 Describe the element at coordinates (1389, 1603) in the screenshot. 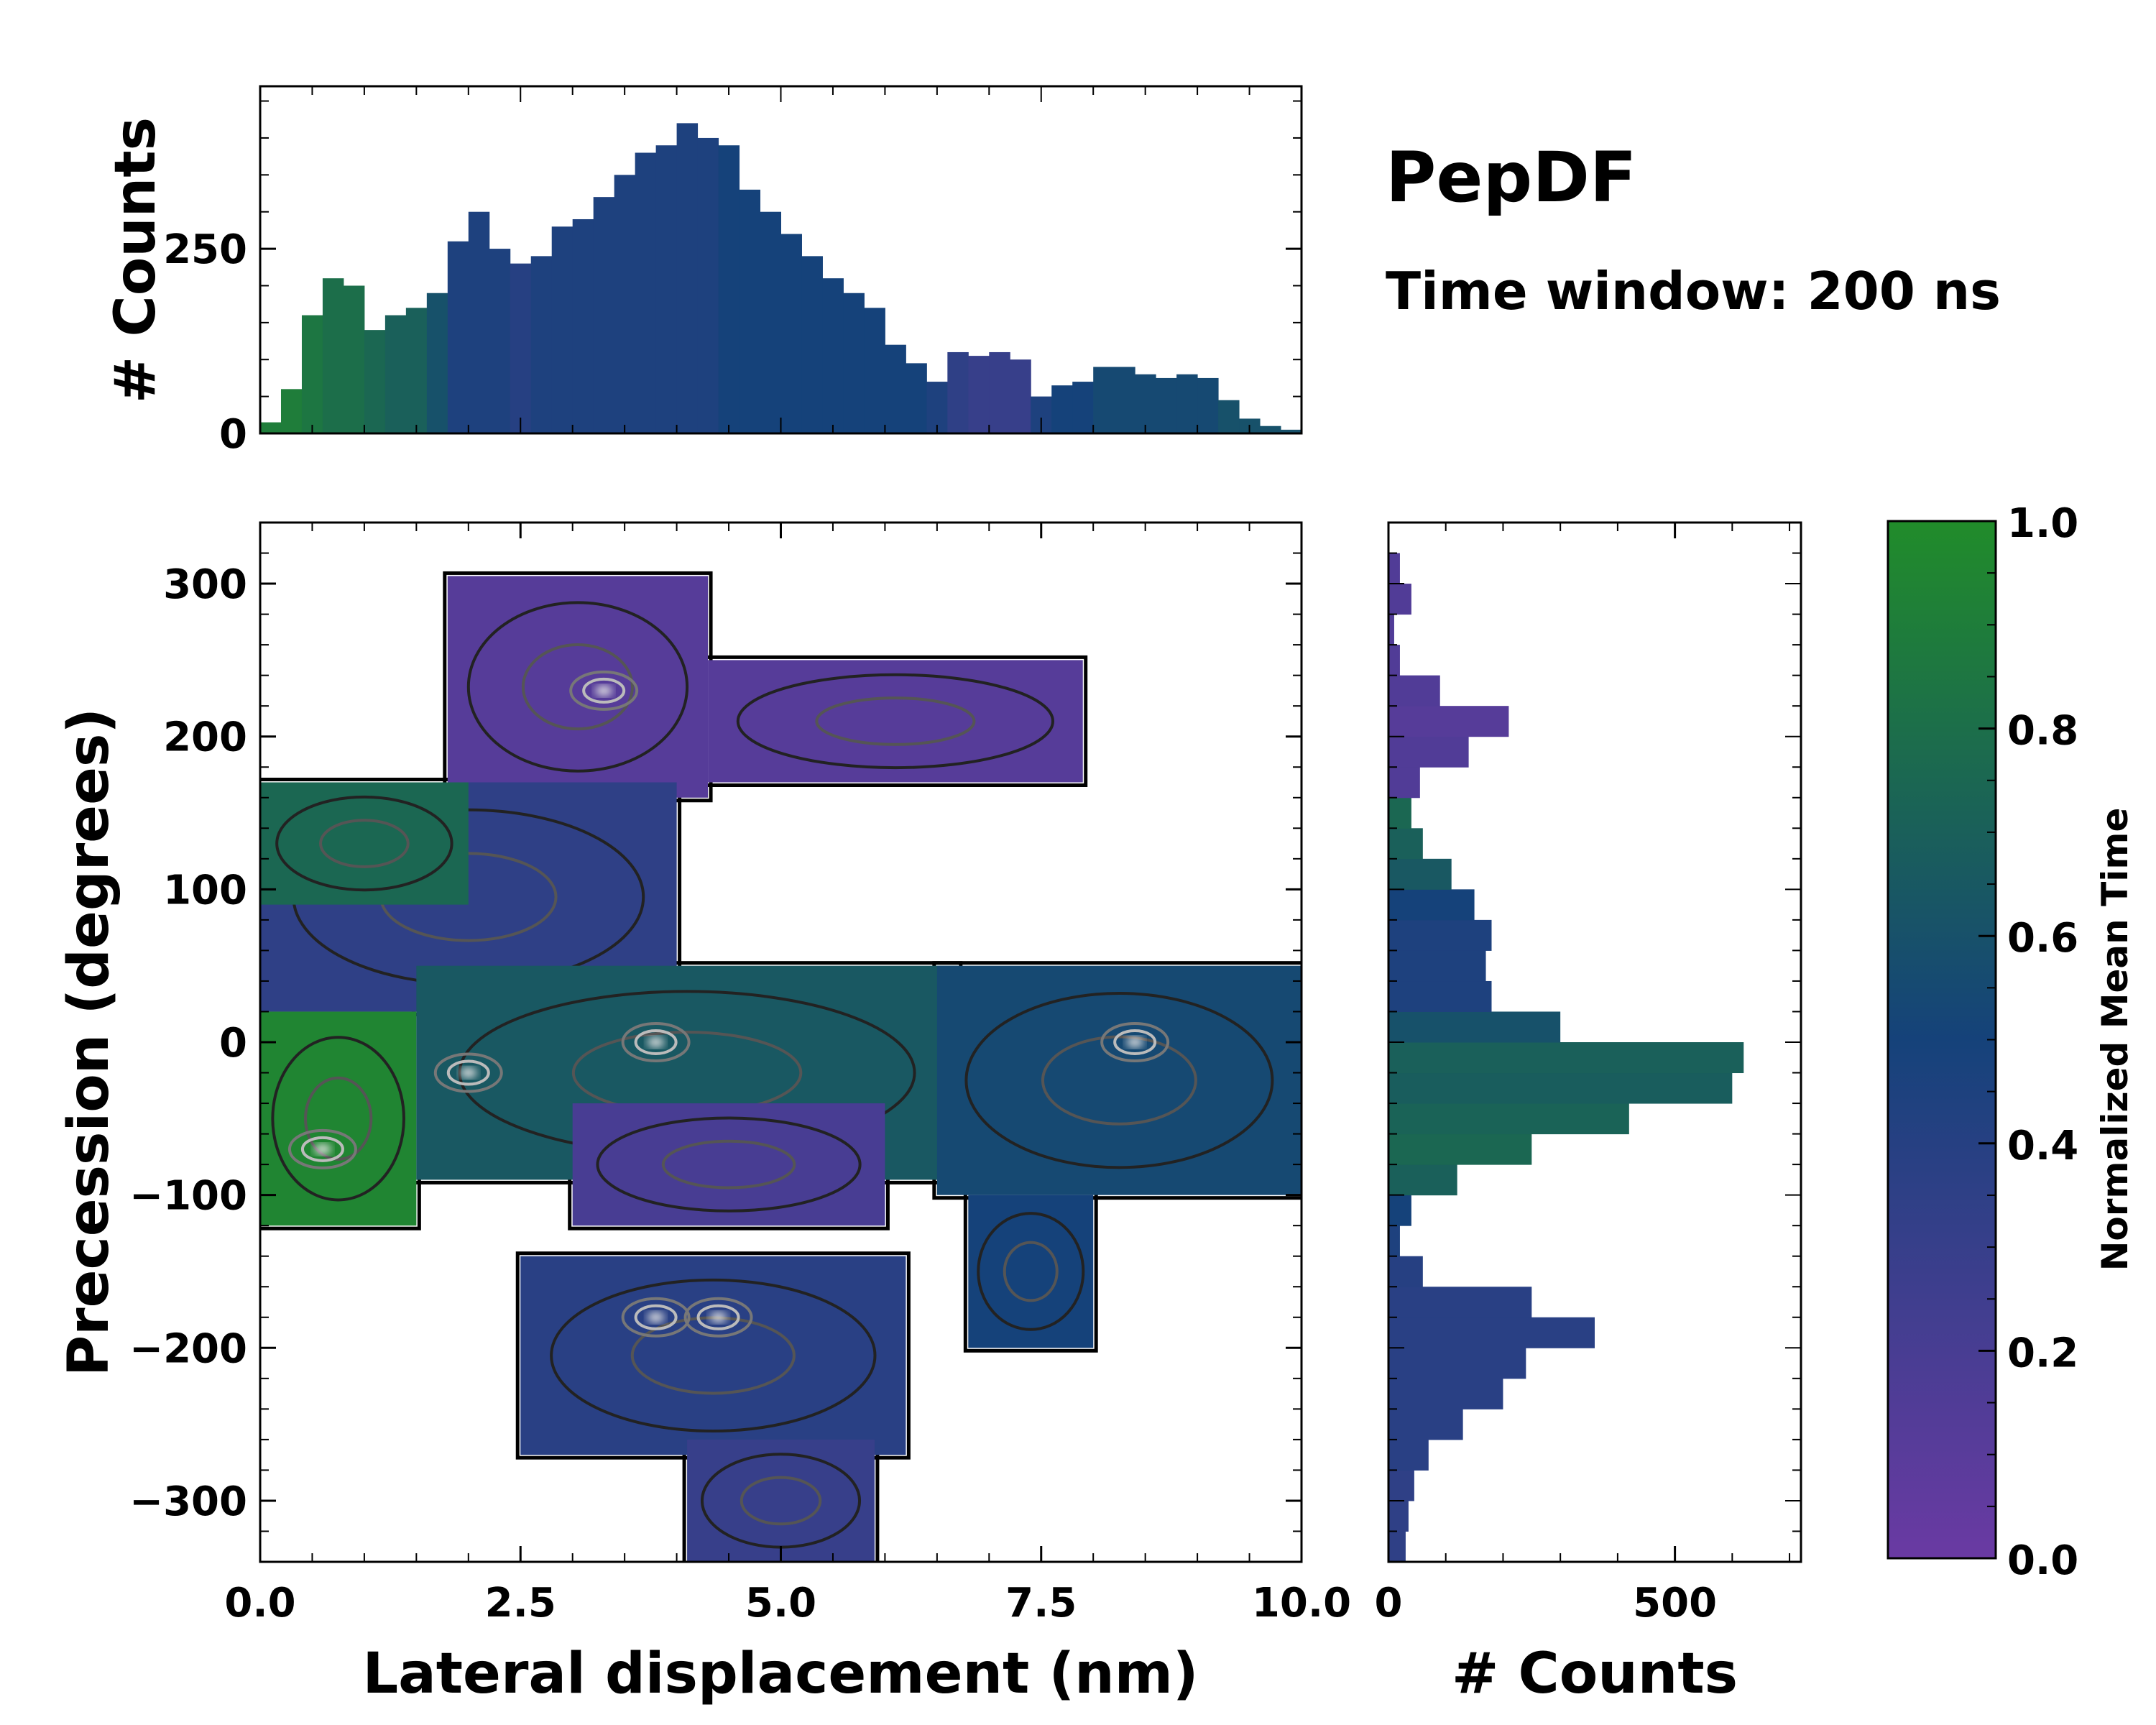

I see `right-xtick-label: 0` at that location.